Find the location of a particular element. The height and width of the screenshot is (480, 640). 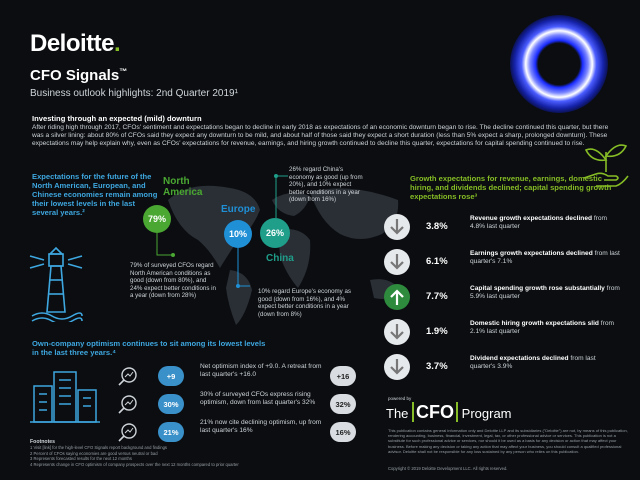

current-value-pill: 30% is located at coordinates (171, 404).